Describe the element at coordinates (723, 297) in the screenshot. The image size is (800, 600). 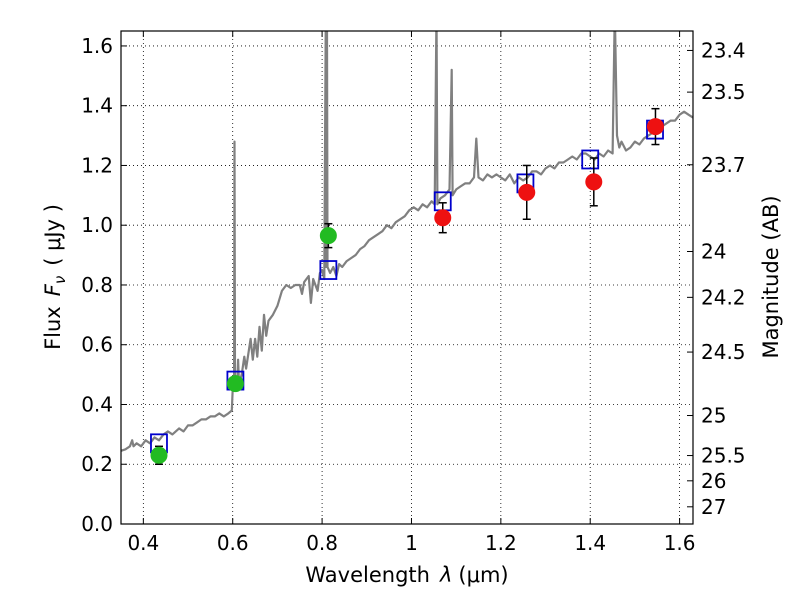
I see `right-tick-label: 24.2` at that location.